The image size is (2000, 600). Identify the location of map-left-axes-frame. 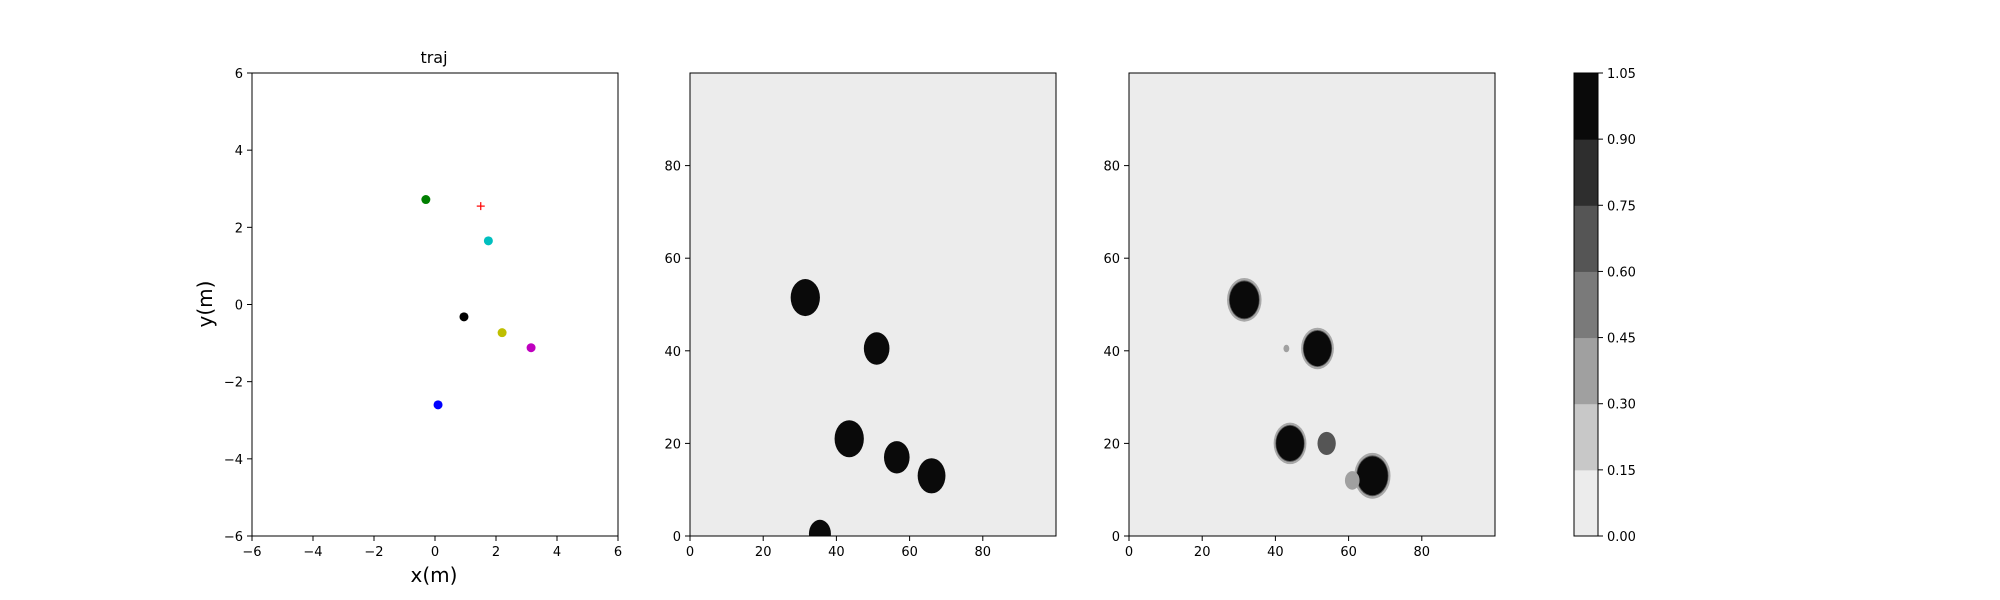
(873, 304).